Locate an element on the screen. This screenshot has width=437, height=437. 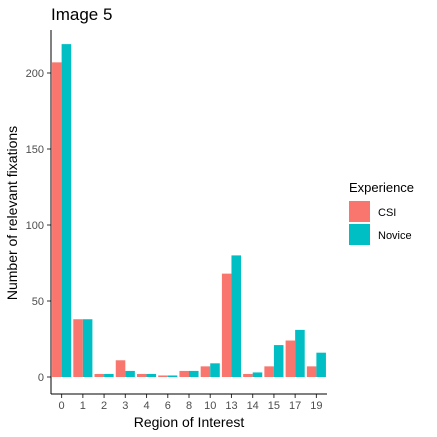
x-tick-label: 14 is located at coordinates (253, 406).